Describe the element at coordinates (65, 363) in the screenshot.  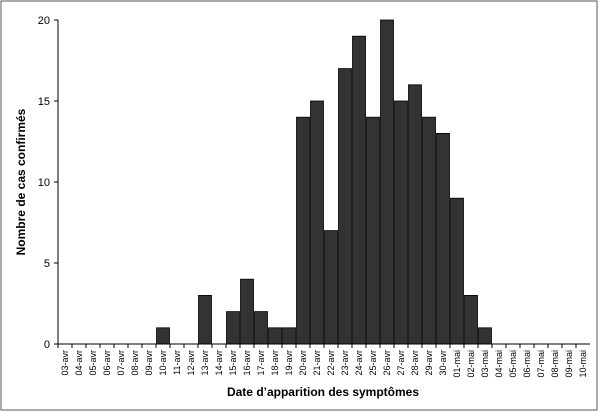
I see `x-tick-label: 03-avr` at that location.